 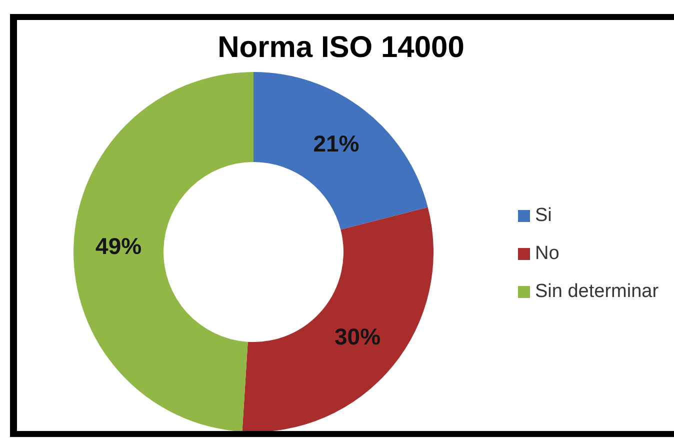 I want to click on data-label: 49%, so click(x=119, y=246).